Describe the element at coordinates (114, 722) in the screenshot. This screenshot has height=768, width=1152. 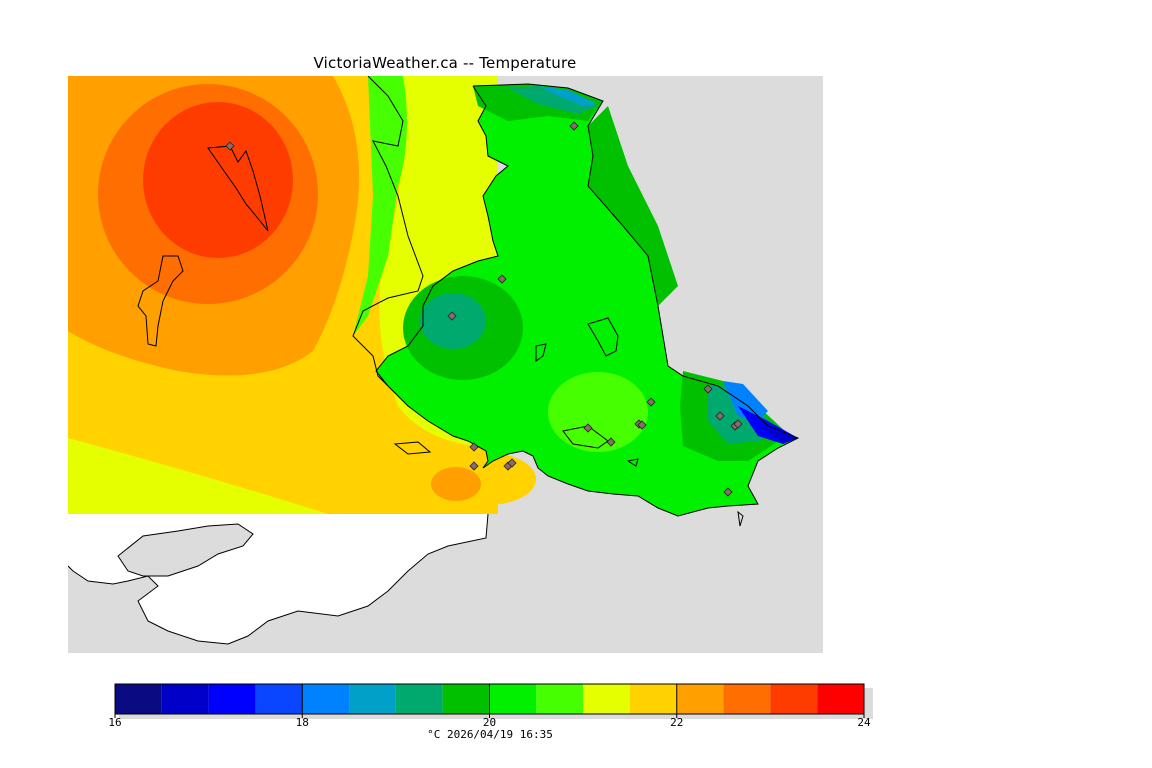
I see `legend-tick-label-0: 16` at that location.